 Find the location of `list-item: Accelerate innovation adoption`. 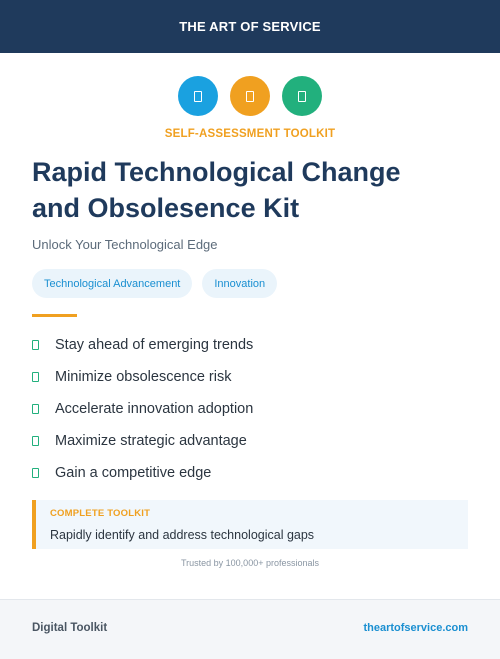

list-item: Accelerate innovation adoption is located at coordinates (142, 409).